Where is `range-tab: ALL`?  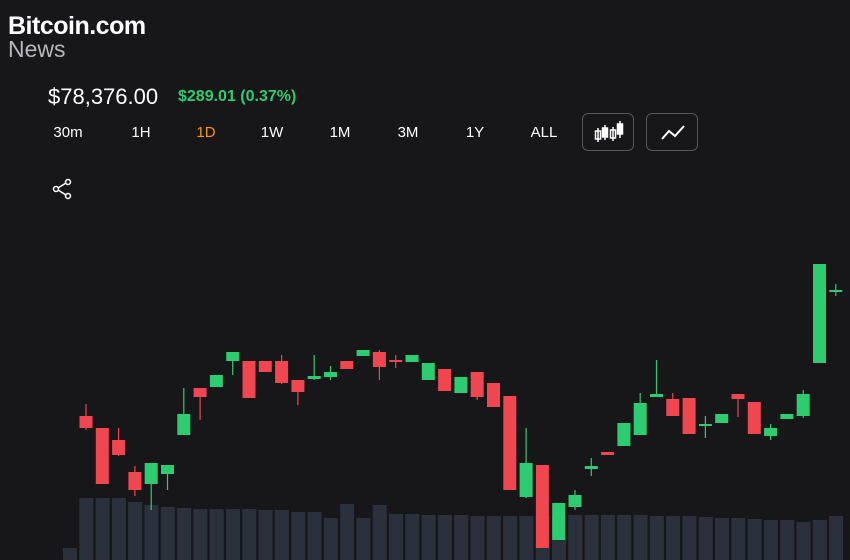
range-tab: ALL is located at coordinates (544, 132).